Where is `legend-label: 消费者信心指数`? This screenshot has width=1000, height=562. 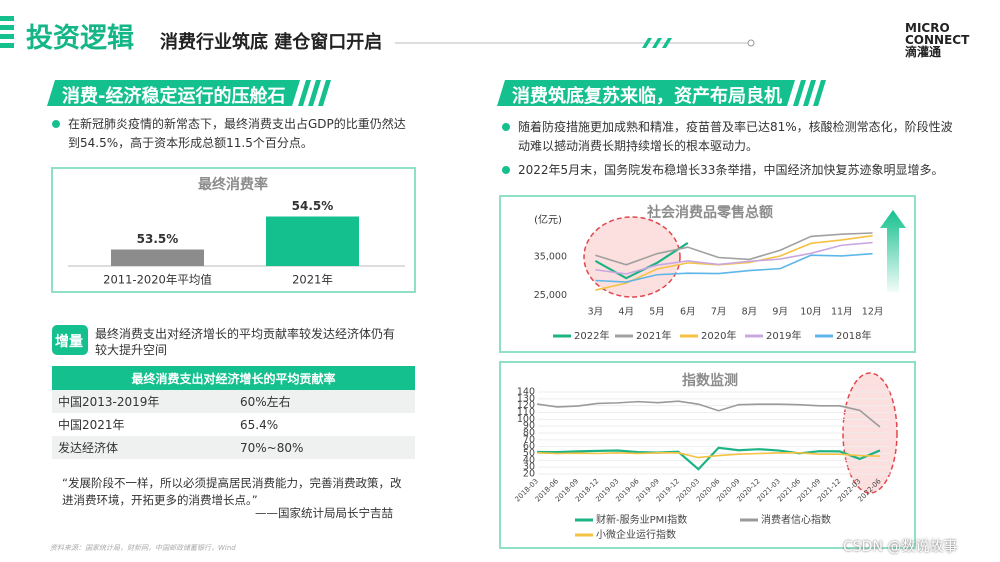 legend-label: 消费者信心指数 is located at coordinates (796, 519).